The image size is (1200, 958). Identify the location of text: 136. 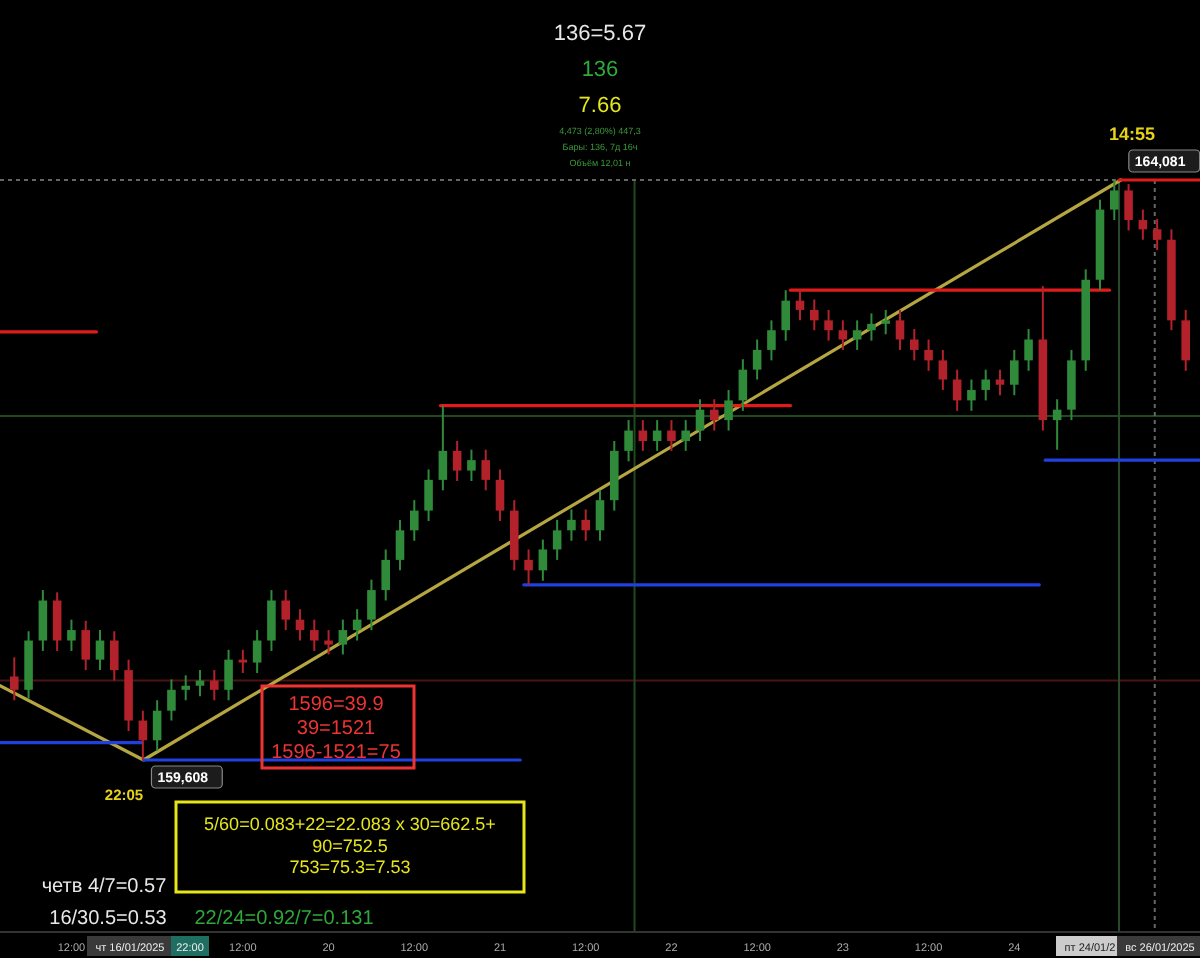
(600, 70).